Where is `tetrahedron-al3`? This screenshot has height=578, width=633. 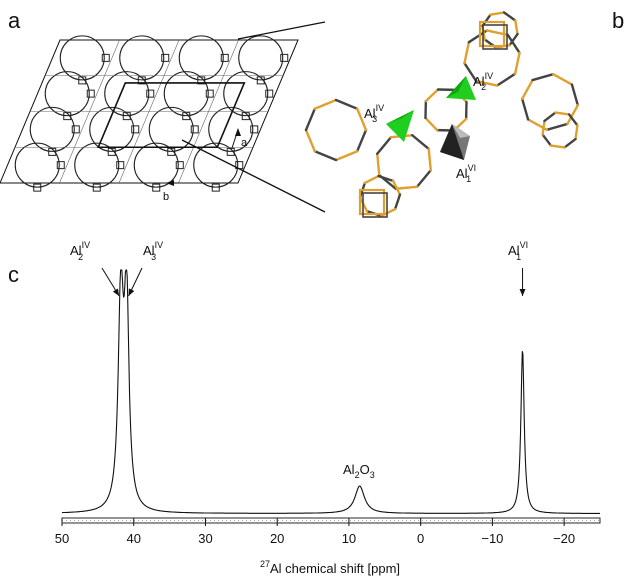 tetrahedron-al3 is located at coordinates (400, 126).